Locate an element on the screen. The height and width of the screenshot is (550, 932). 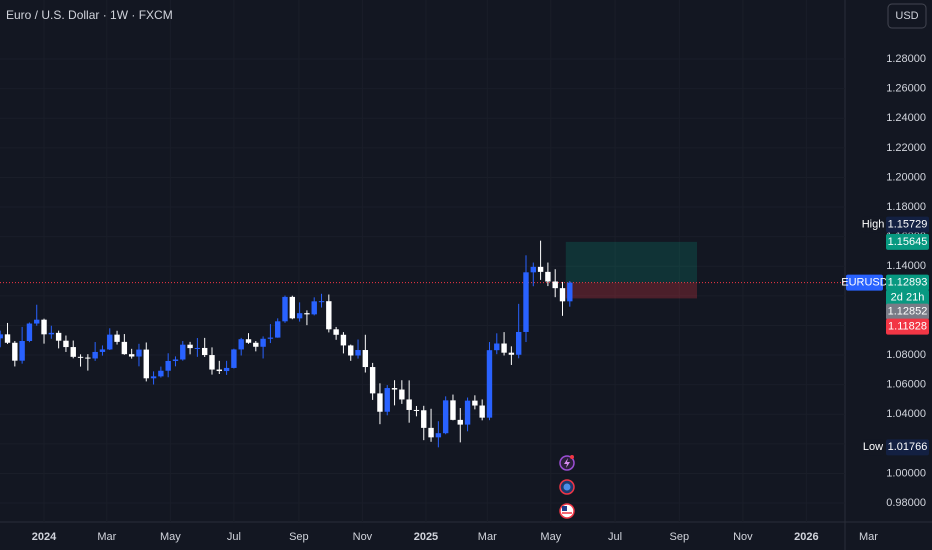
lightning is located at coordinates (567, 463).